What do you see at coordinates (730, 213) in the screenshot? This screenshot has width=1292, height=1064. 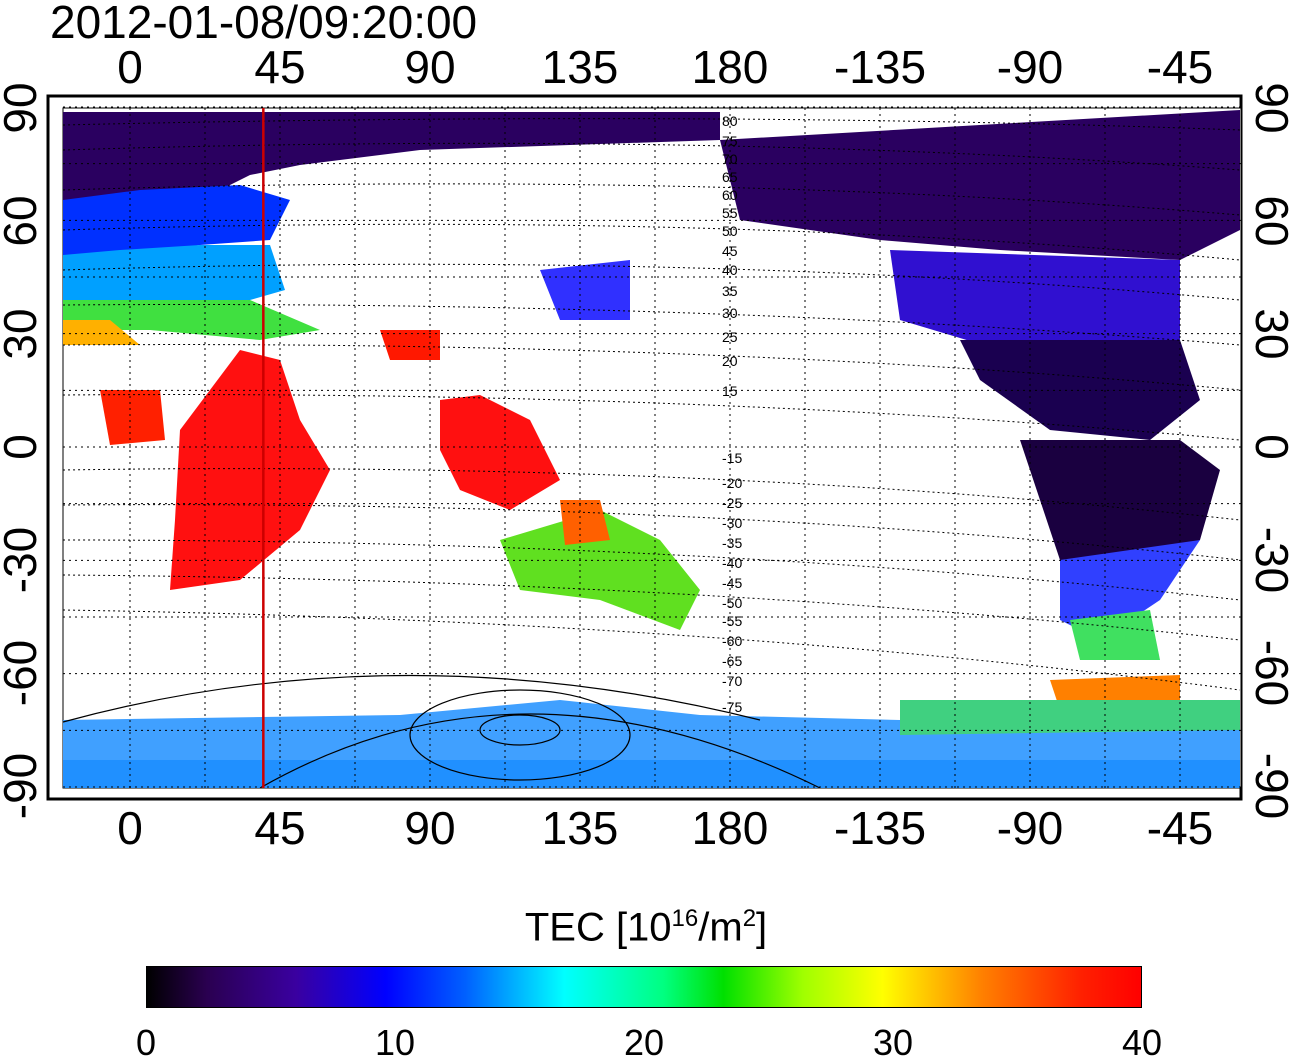 I see `magnetic-latitude-label: 55` at bounding box center [730, 213].